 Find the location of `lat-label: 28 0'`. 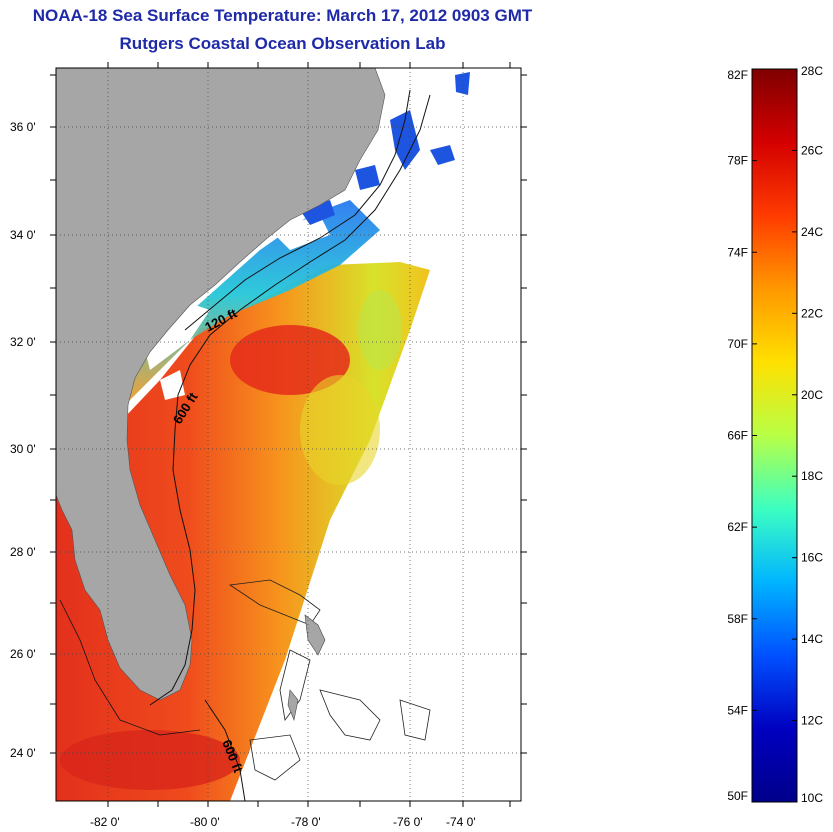

lat-label: 28 0' is located at coordinates (23, 552).